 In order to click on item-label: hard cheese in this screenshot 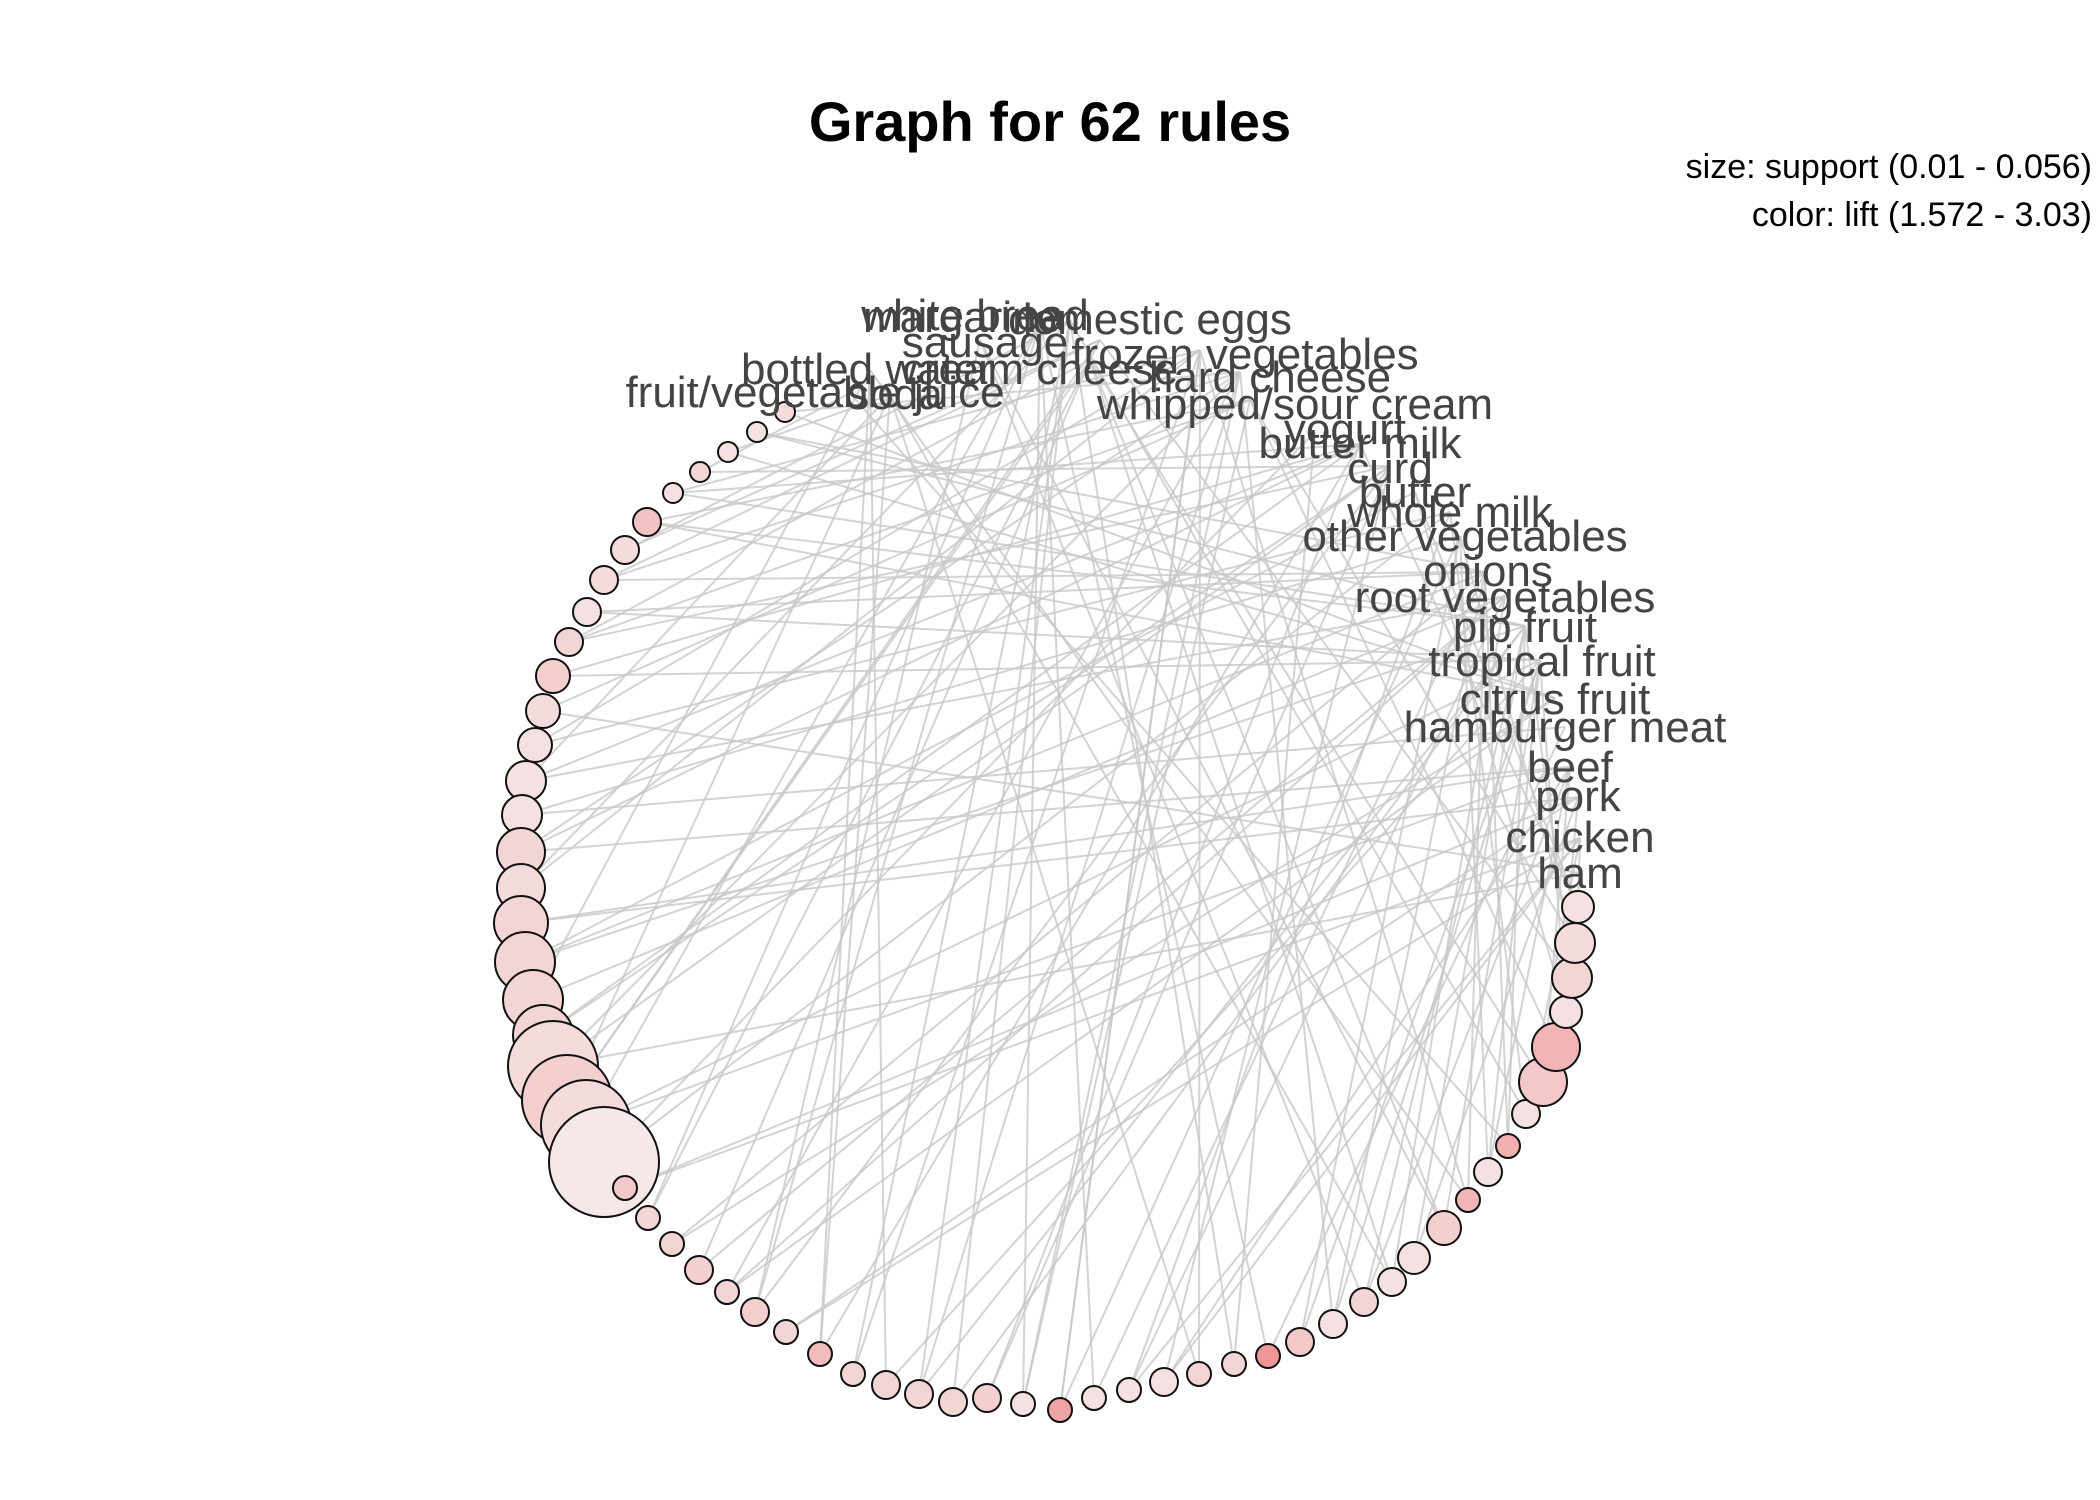, I will do `click(1270, 377)`.